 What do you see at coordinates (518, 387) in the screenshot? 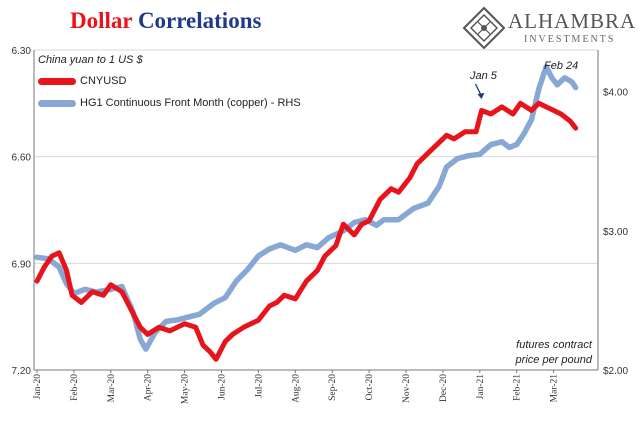
I see `x-tick-label: Feb-21` at bounding box center [518, 387].